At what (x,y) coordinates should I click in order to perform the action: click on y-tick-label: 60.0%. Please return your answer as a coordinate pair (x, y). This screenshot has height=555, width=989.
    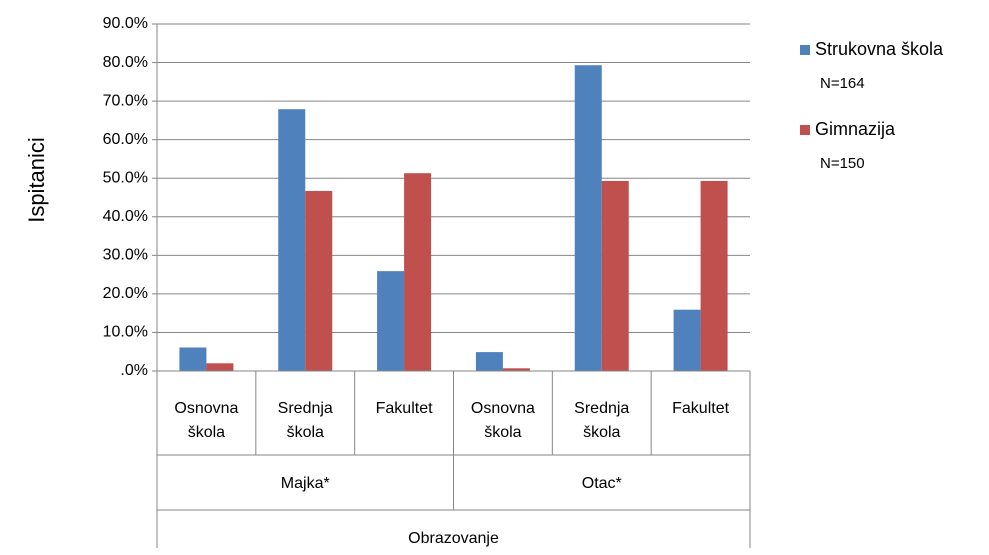
    Looking at the image, I should click on (125, 139).